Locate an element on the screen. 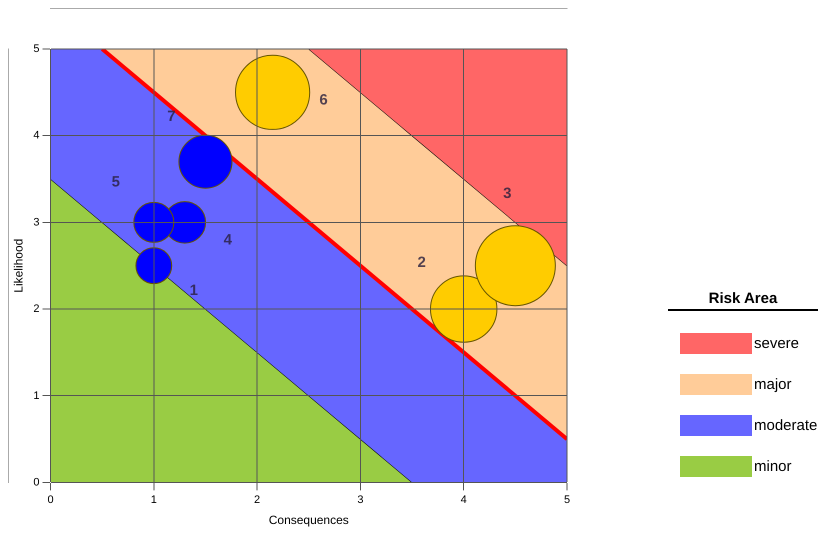 The width and height of the screenshot is (822, 540). x-tick-label: 0 is located at coordinates (50, 500).